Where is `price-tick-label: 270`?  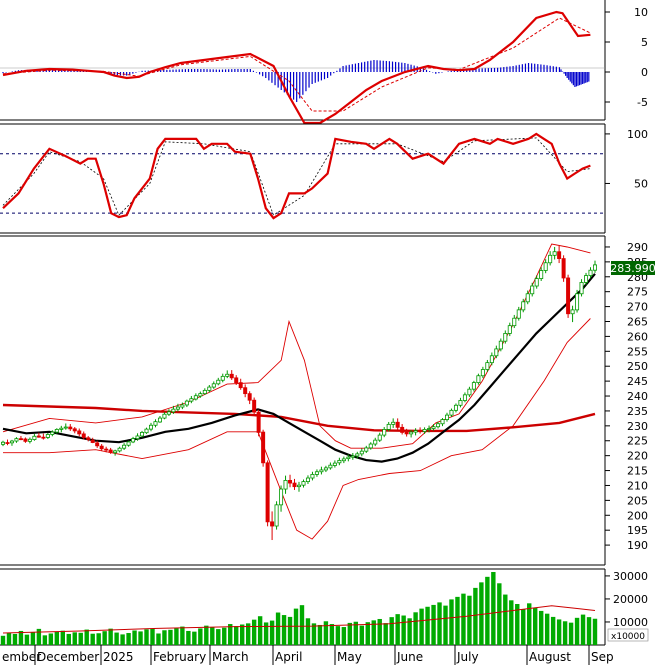
price-tick-label: 270 is located at coordinates (637, 307).